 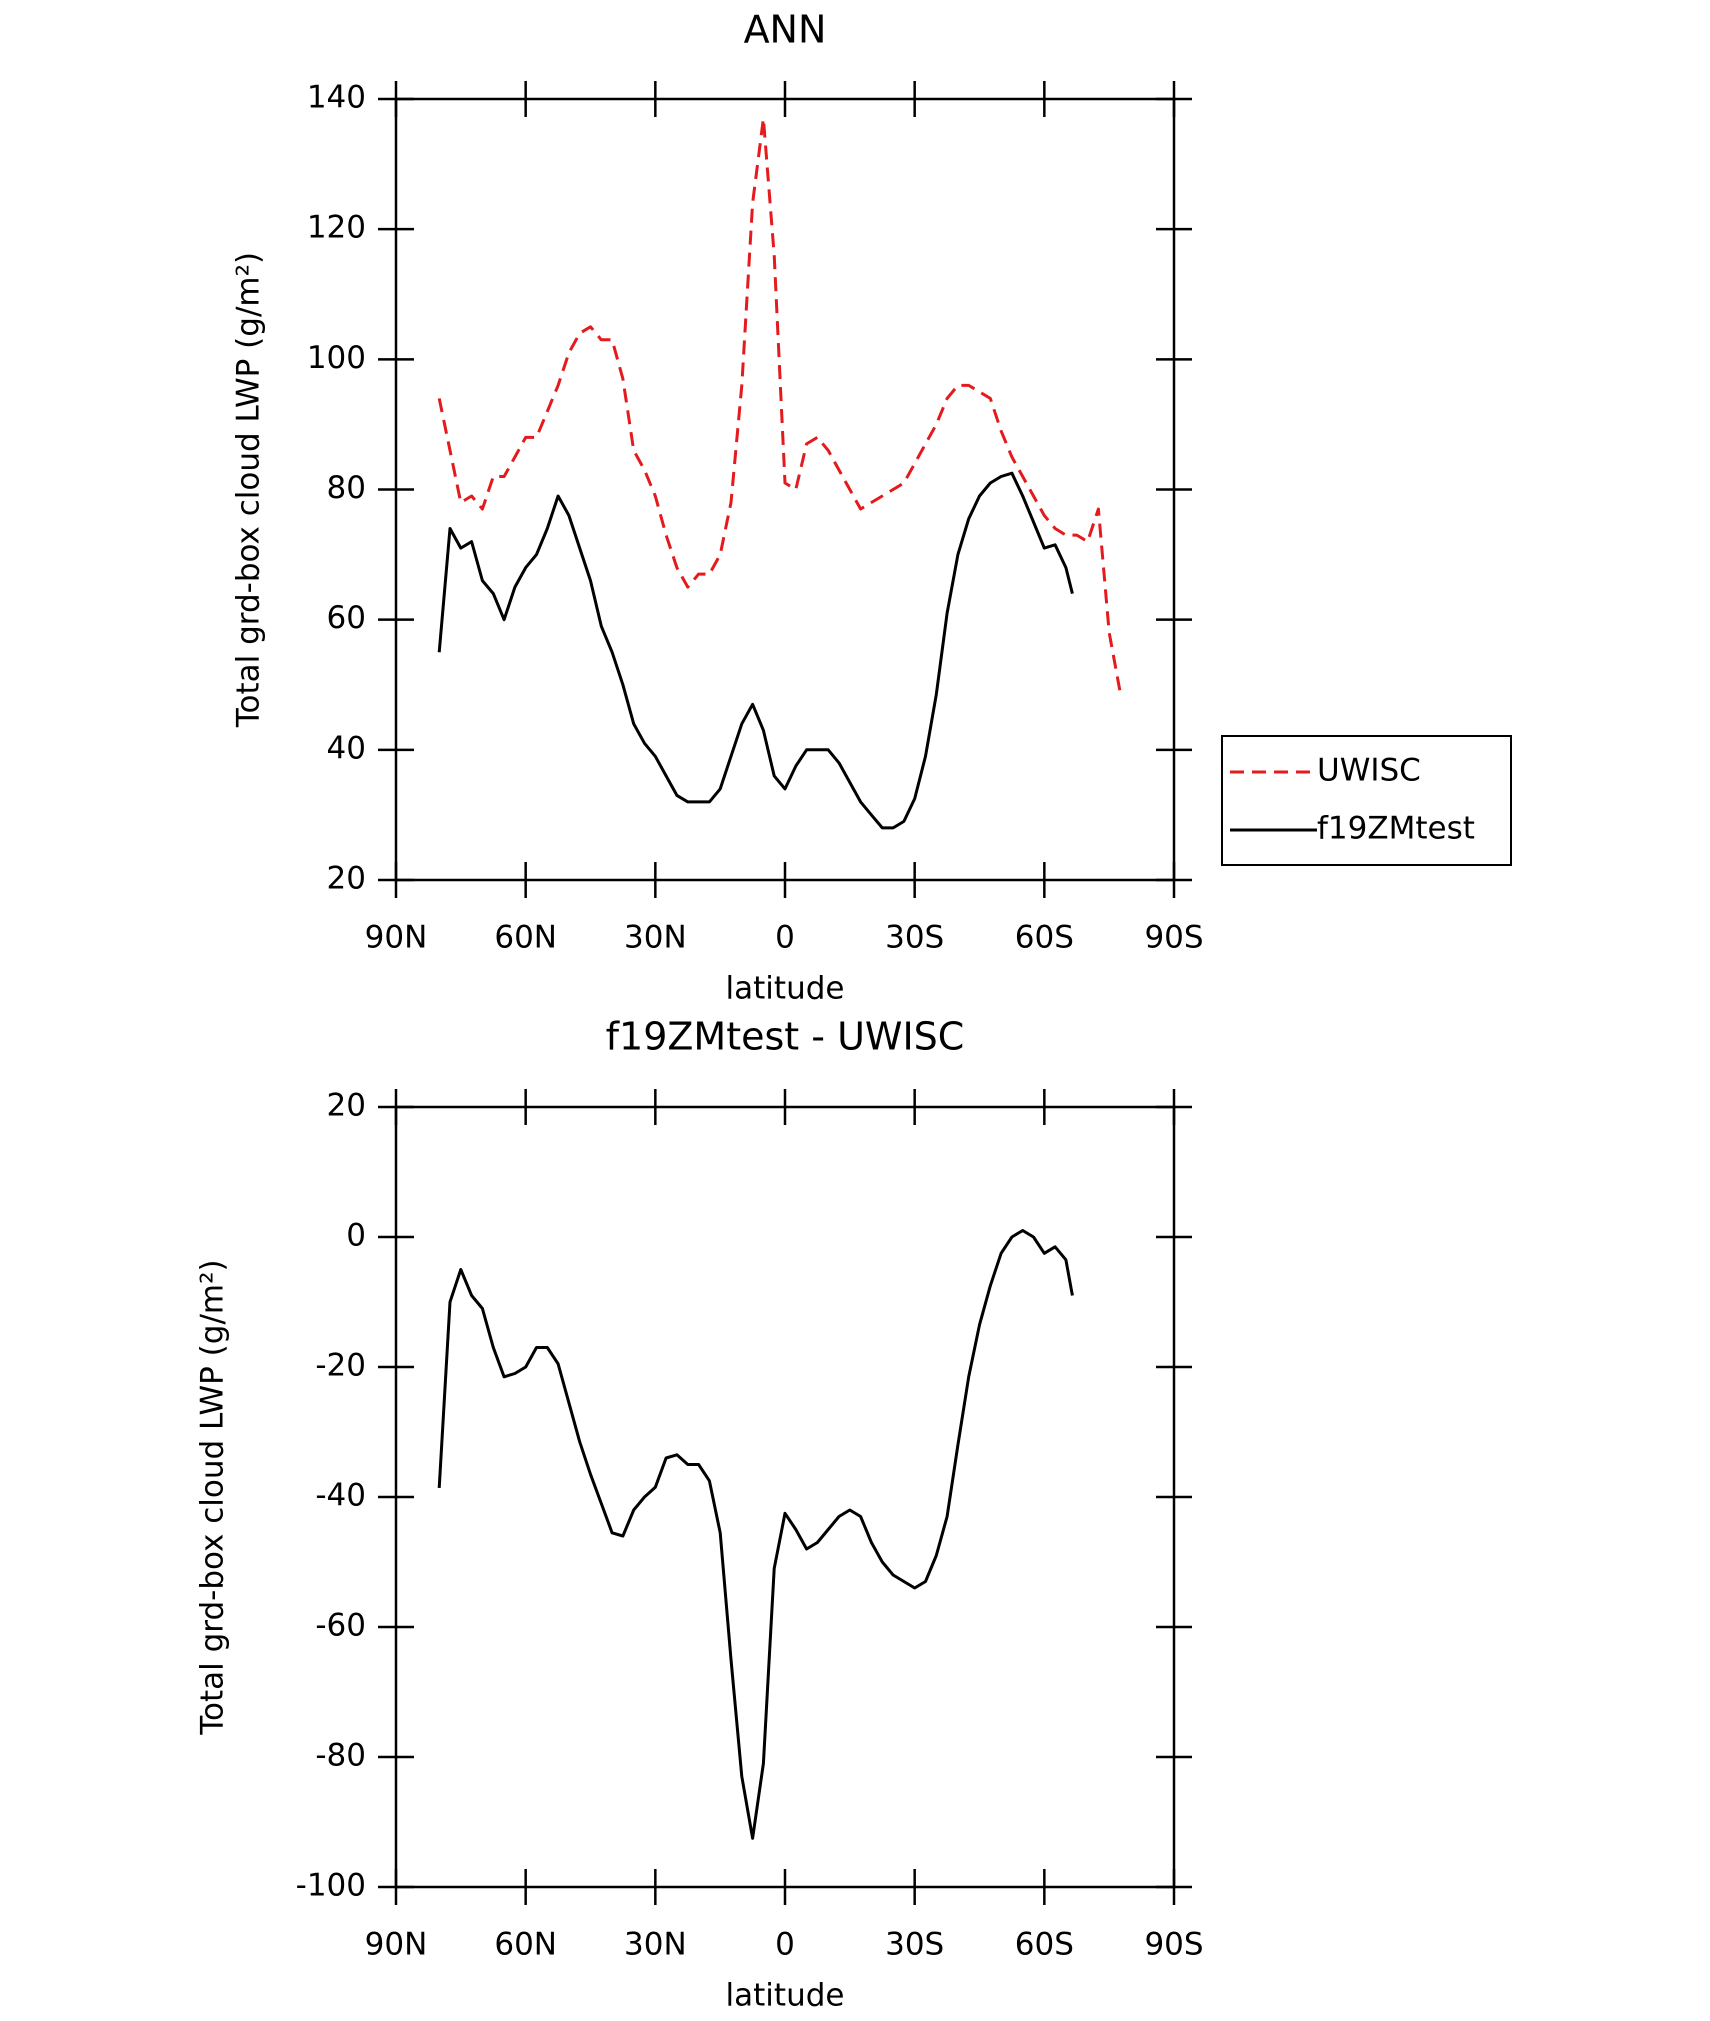 I want to click on y-tick-label: -100, so click(x=331, y=1886).